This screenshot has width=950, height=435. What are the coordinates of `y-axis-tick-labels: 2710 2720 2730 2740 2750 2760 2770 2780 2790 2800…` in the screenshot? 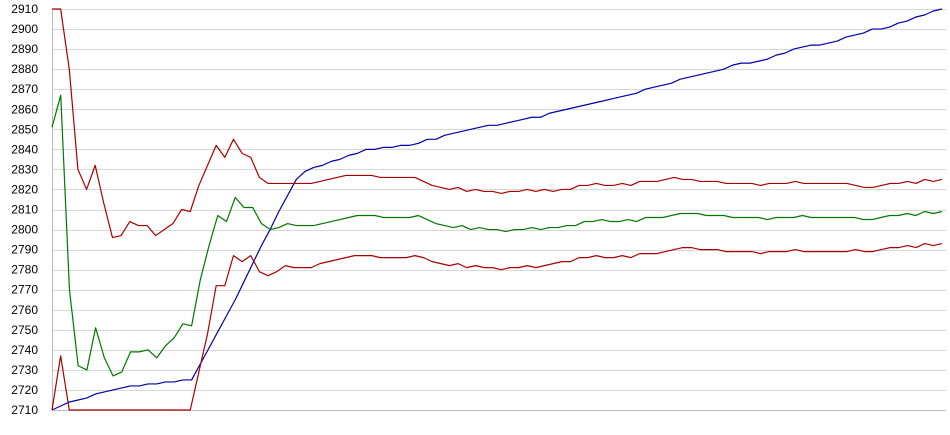 It's located at (24, 209).